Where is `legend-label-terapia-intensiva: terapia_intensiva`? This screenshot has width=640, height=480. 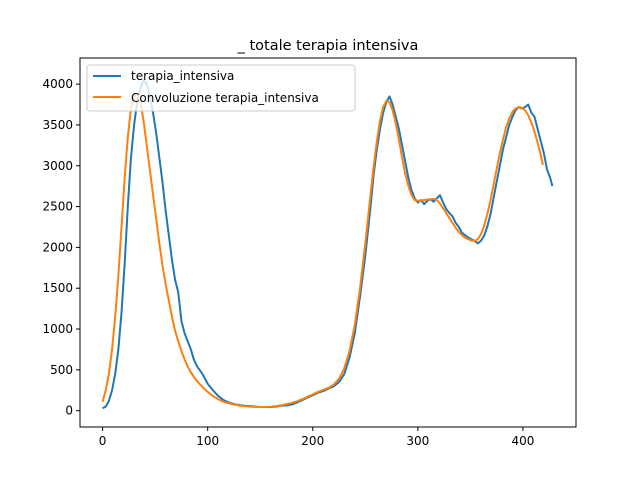 legend-label-terapia-intensiva: terapia_intensiva is located at coordinates (182, 76).